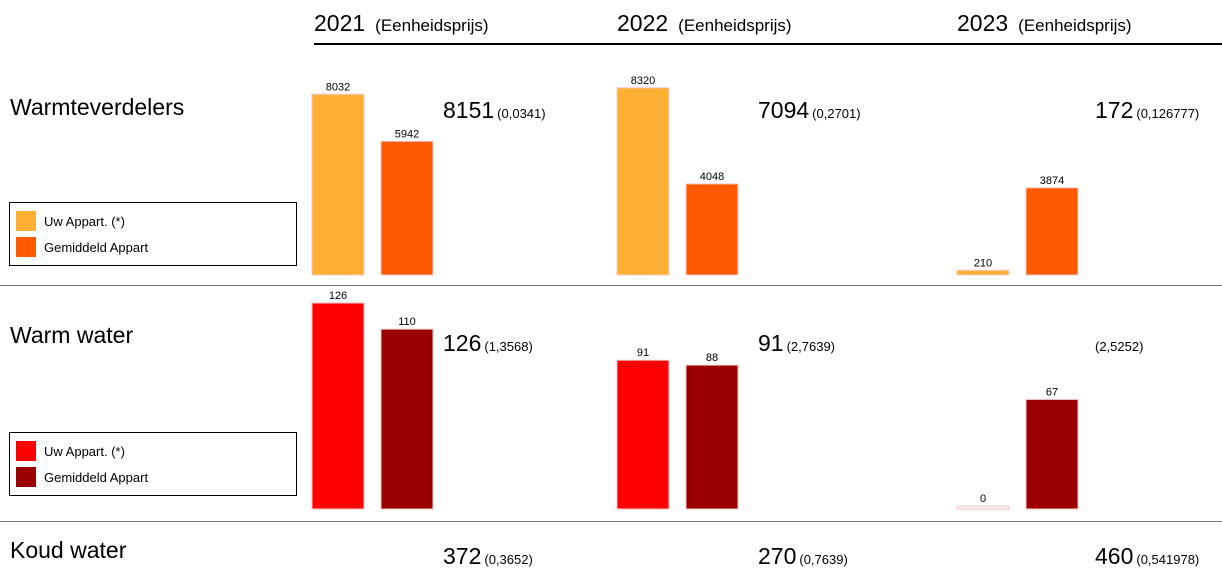  Describe the element at coordinates (768, 44) in the screenshot. I see `header-rule` at that location.